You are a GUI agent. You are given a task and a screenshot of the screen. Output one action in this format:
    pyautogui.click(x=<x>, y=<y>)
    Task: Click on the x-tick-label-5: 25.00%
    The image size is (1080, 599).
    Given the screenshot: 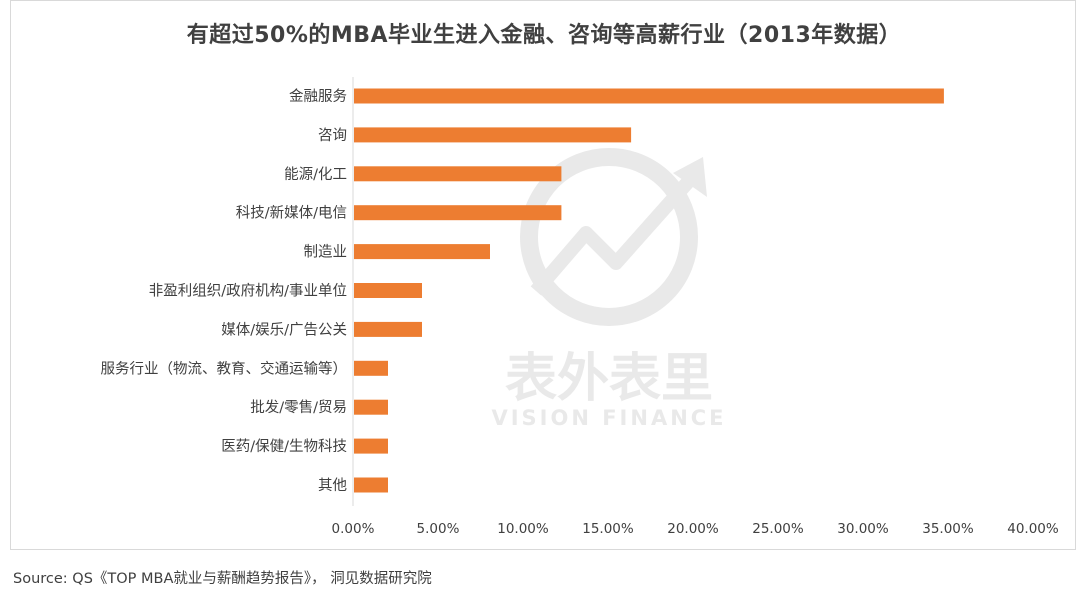 What is the action you would take?
    pyautogui.click(x=778, y=529)
    